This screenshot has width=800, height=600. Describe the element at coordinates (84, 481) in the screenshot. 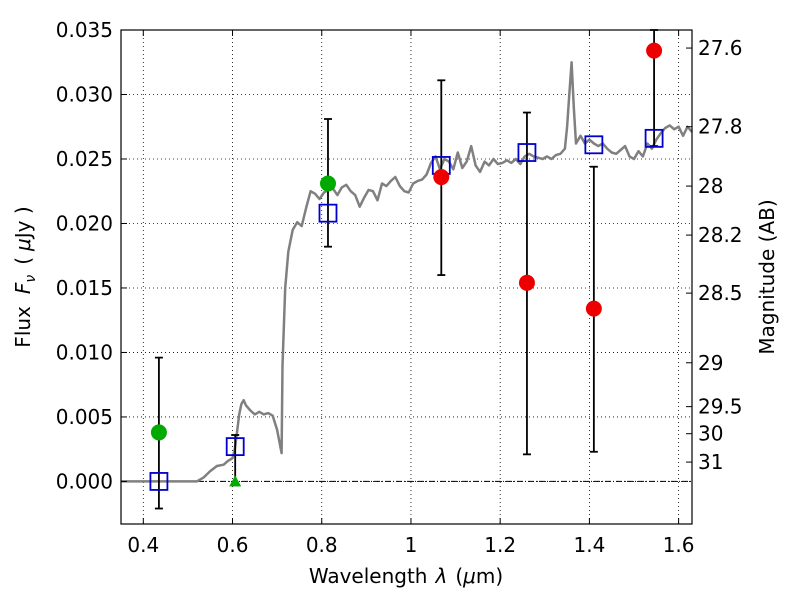

I see `y-tick-label: 0.000` at that location.